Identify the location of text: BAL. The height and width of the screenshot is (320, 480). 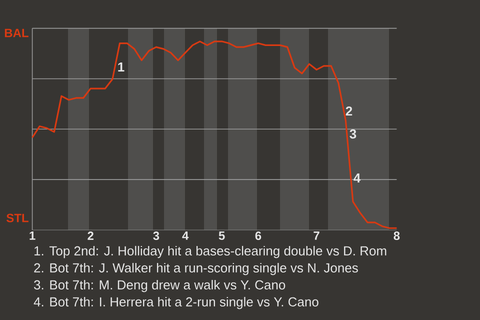
(16, 33).